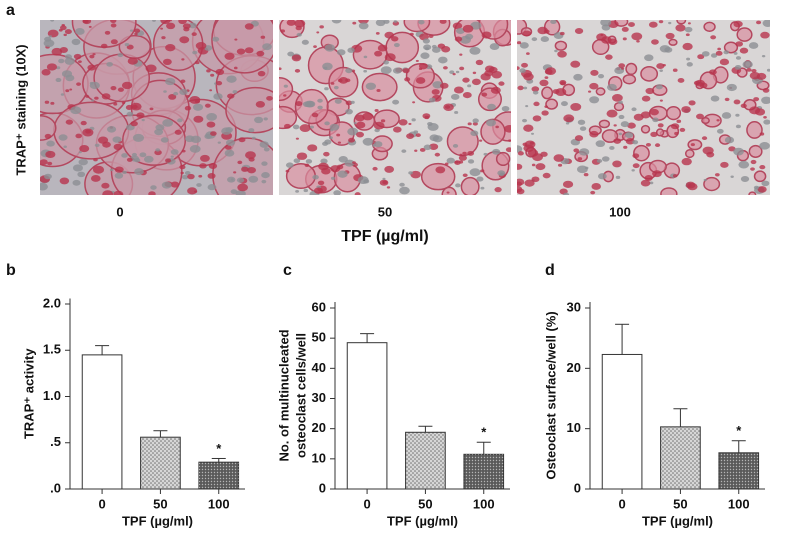  What do you see at coordinates (219, 448) in the screenshot?
I see `annotation: *` at bounding box center [219, 448].